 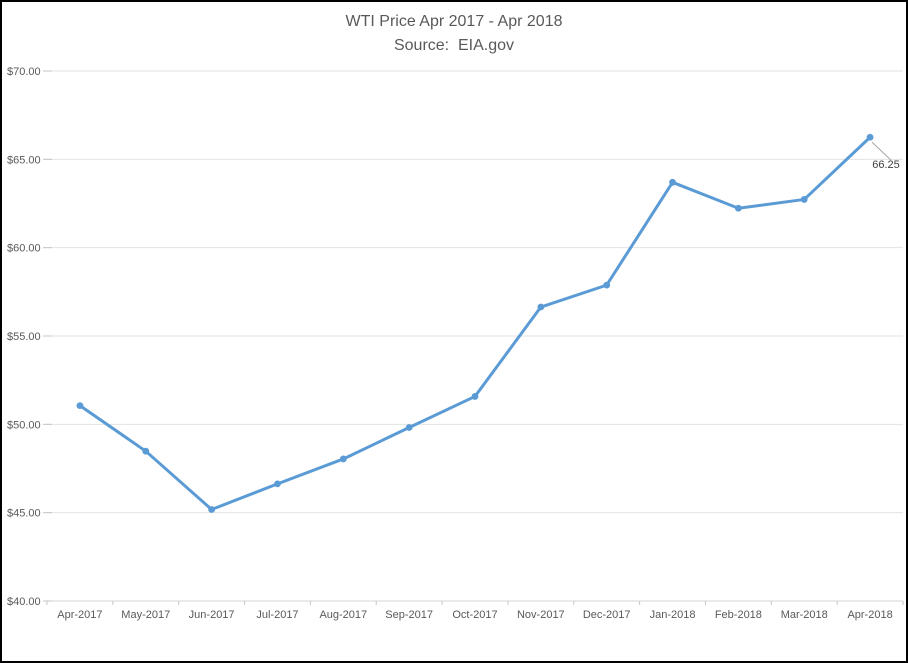 What do you see at coordinates (869, 615) in the screenshot?
I see `svg-text: Apr-2018` at bounding box center [869, 615].